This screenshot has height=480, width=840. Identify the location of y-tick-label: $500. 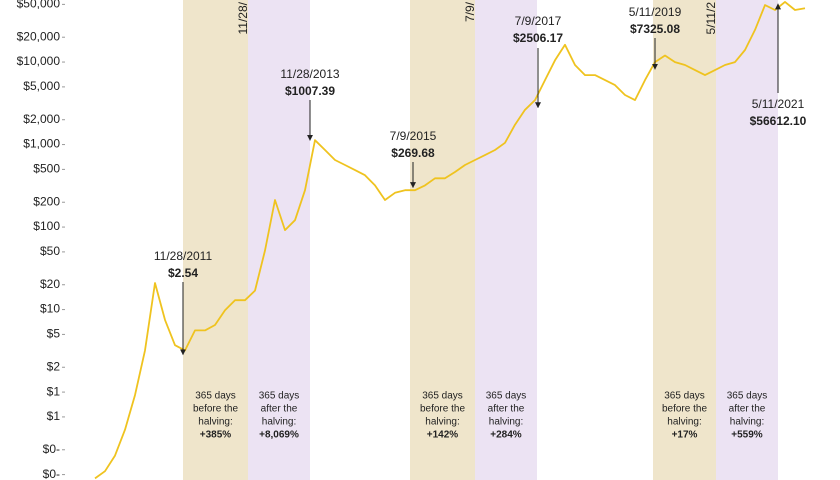
(46, 169).